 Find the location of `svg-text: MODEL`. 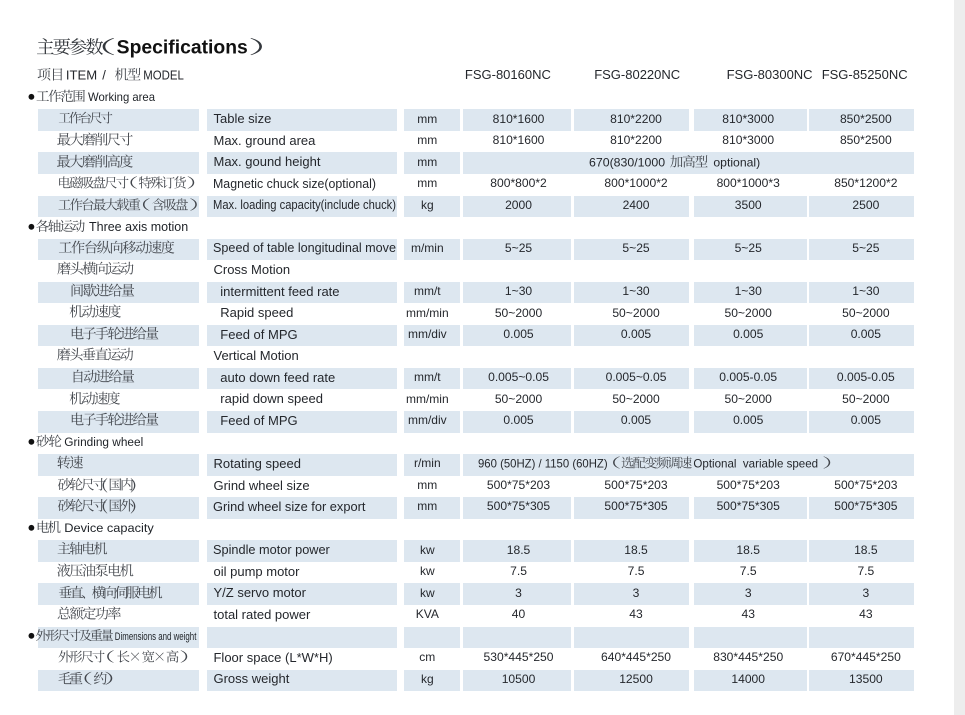

svg-text: MODEL is located at coordinates (163, 76).